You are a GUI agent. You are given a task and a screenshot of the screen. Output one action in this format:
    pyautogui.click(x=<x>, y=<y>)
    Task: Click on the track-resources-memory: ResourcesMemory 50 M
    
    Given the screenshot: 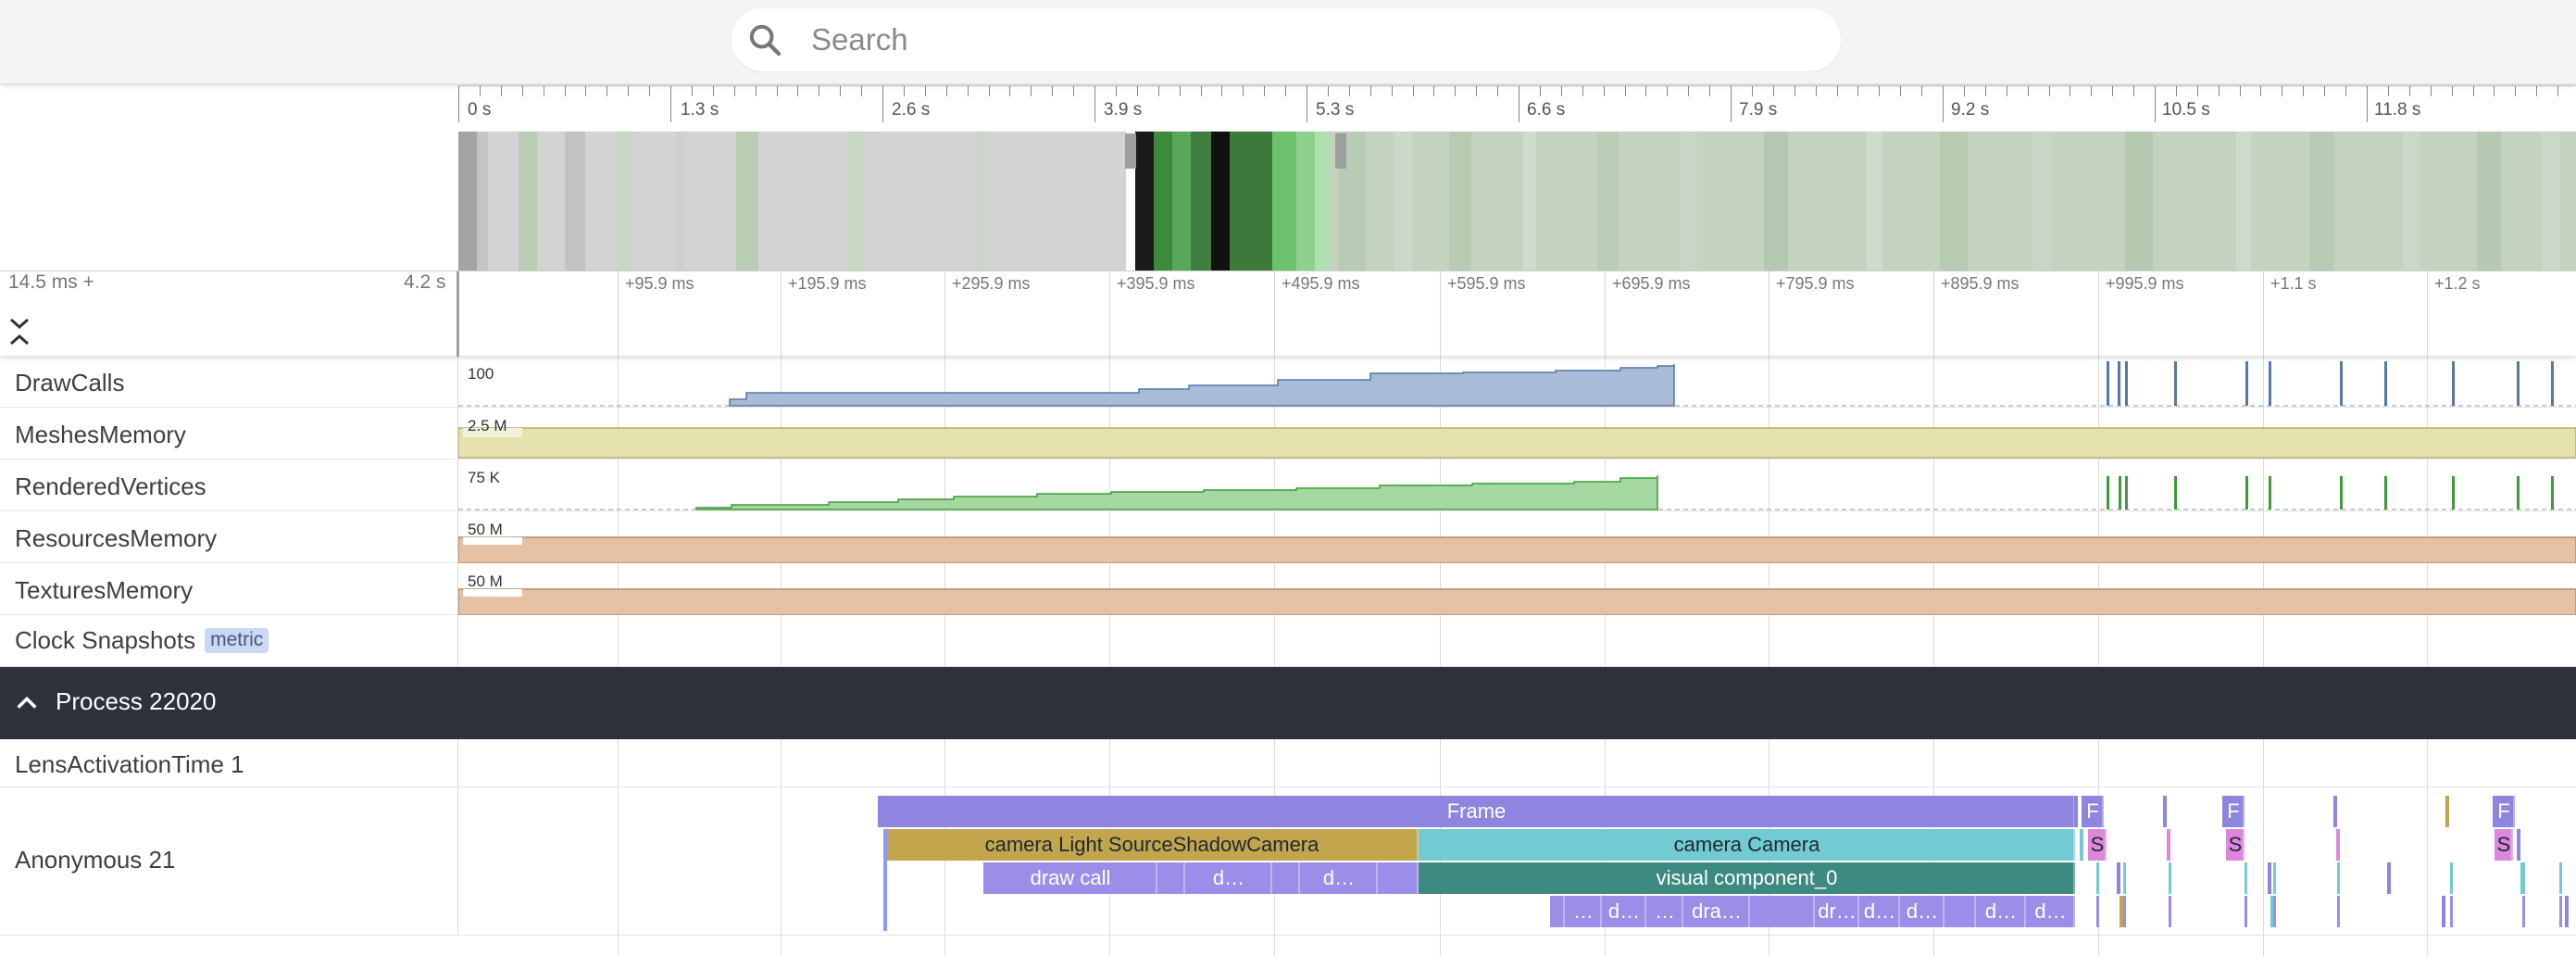 What is the action you would take?
    pyautogui.click(x=1288, y=537)
    